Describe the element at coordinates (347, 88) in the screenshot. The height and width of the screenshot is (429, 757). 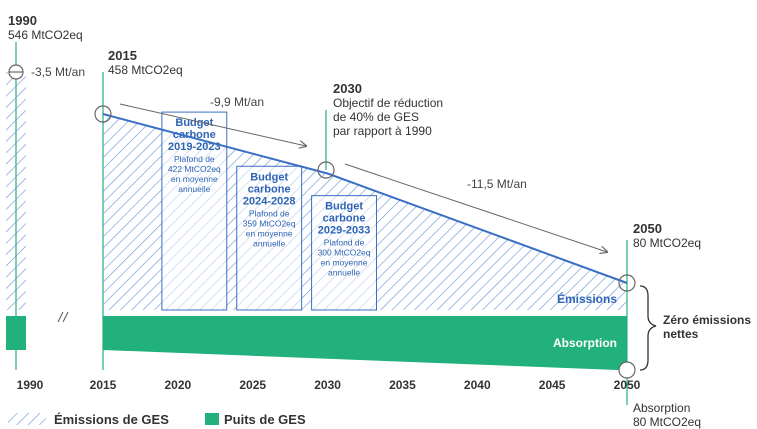
I see `label-2030-year: 2030` at that location.